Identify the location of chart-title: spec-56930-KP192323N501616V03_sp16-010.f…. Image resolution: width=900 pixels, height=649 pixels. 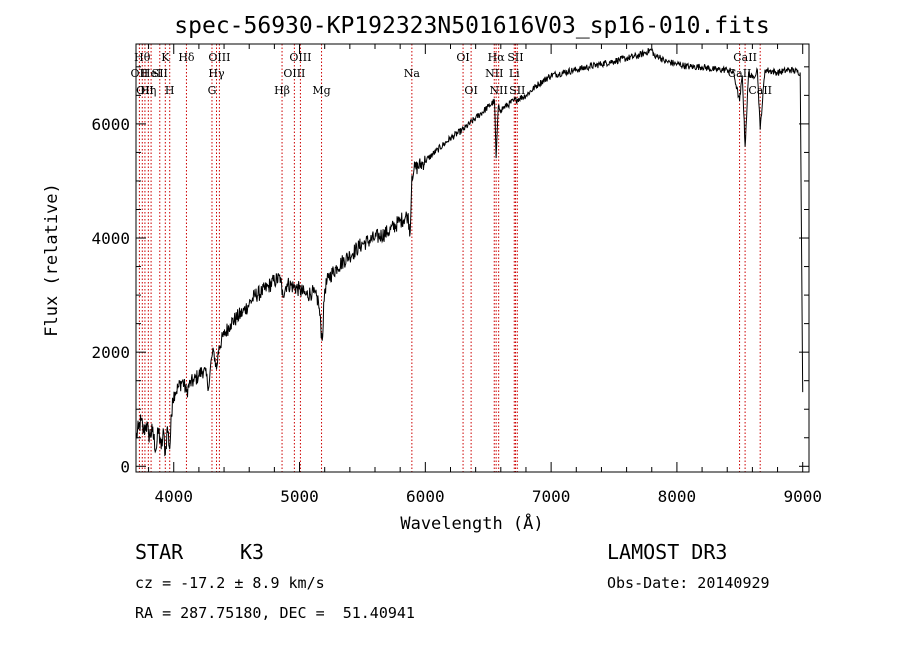
(471, 26).